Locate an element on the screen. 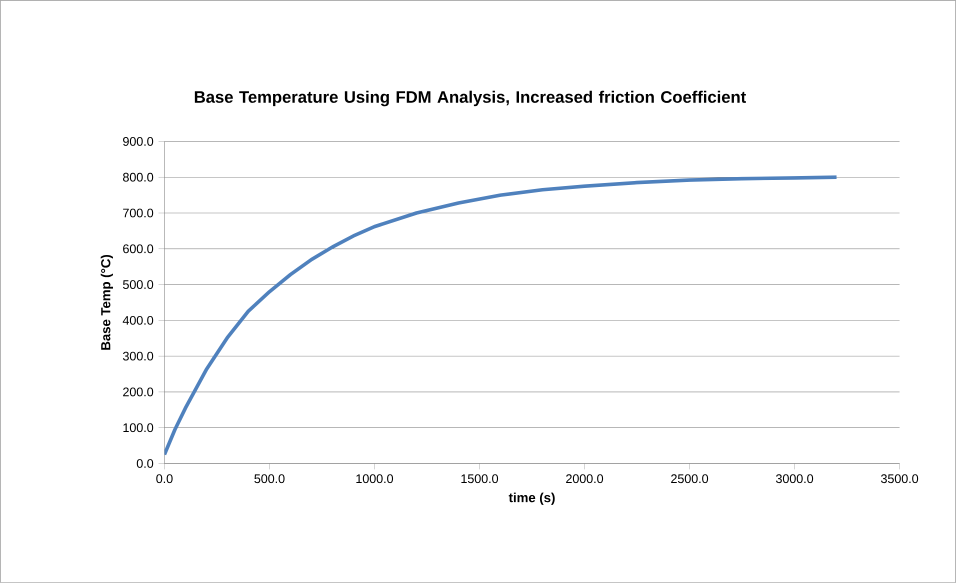 This screenshot has width=956, height=583. x-tick-label: 1500.0 is located at coordinates (479, 479).